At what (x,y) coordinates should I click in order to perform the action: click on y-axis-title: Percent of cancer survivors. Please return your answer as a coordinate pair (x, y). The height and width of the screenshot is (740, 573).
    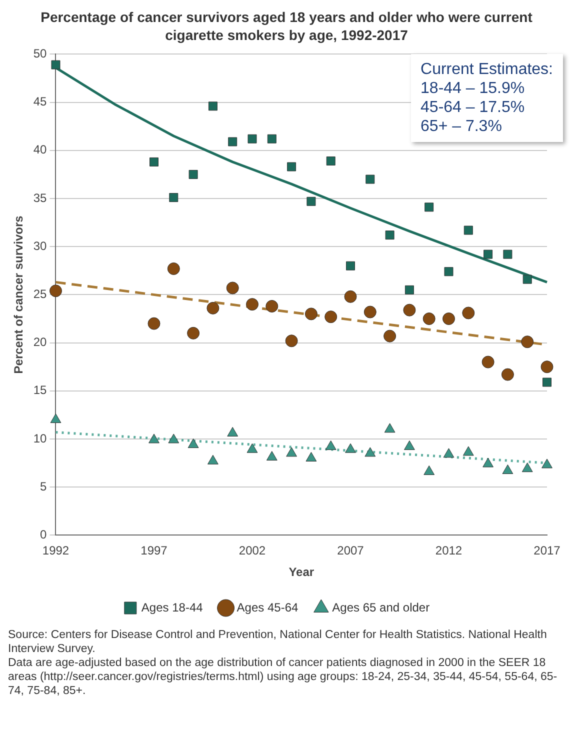
    Looking at the image, I should click on (19, 294).